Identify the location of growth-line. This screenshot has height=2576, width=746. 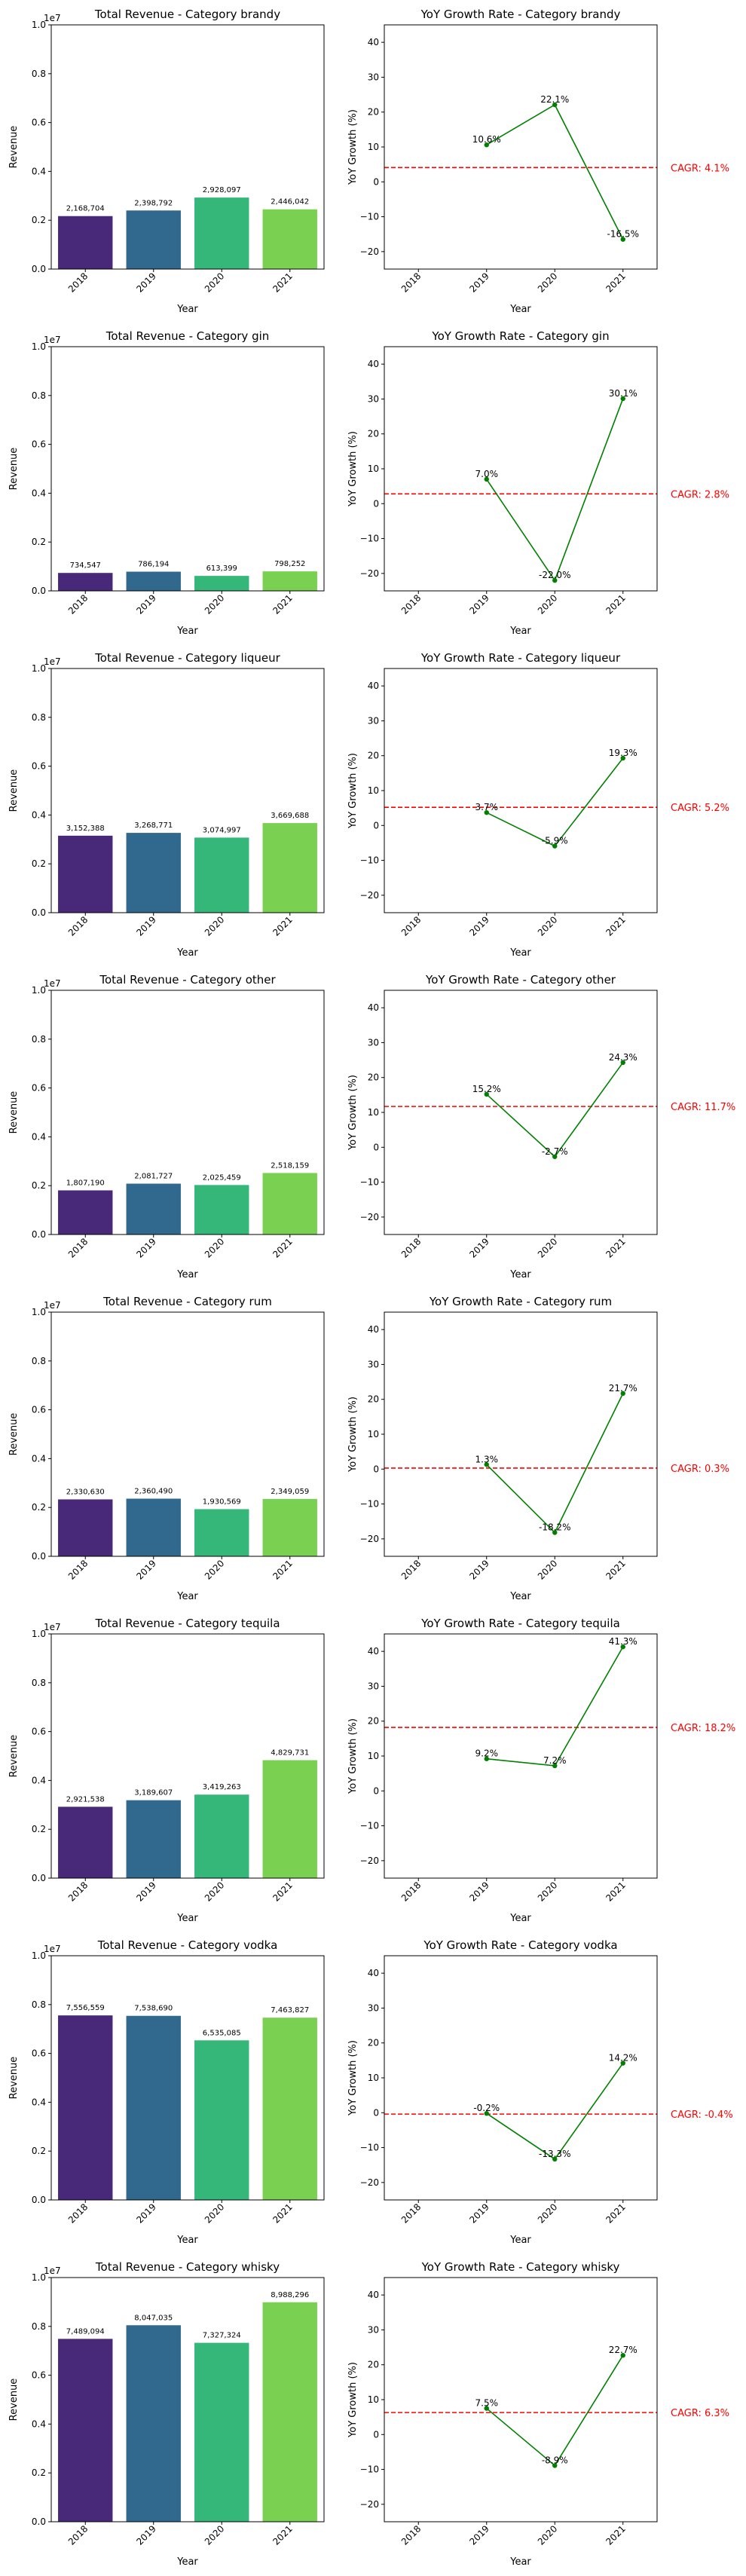
(555, 171).